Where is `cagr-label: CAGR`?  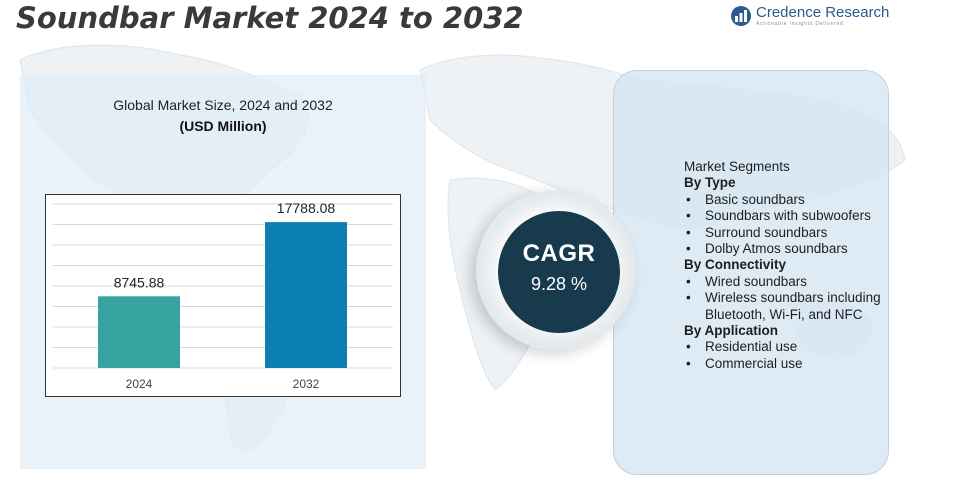 cagr-label: CAGR is located at coordinates (559, 253).